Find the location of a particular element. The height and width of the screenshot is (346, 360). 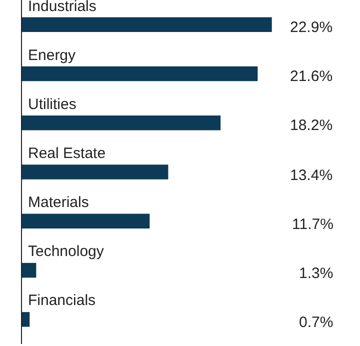

y-tick-label: Financials is located at coordinates (62, 300).